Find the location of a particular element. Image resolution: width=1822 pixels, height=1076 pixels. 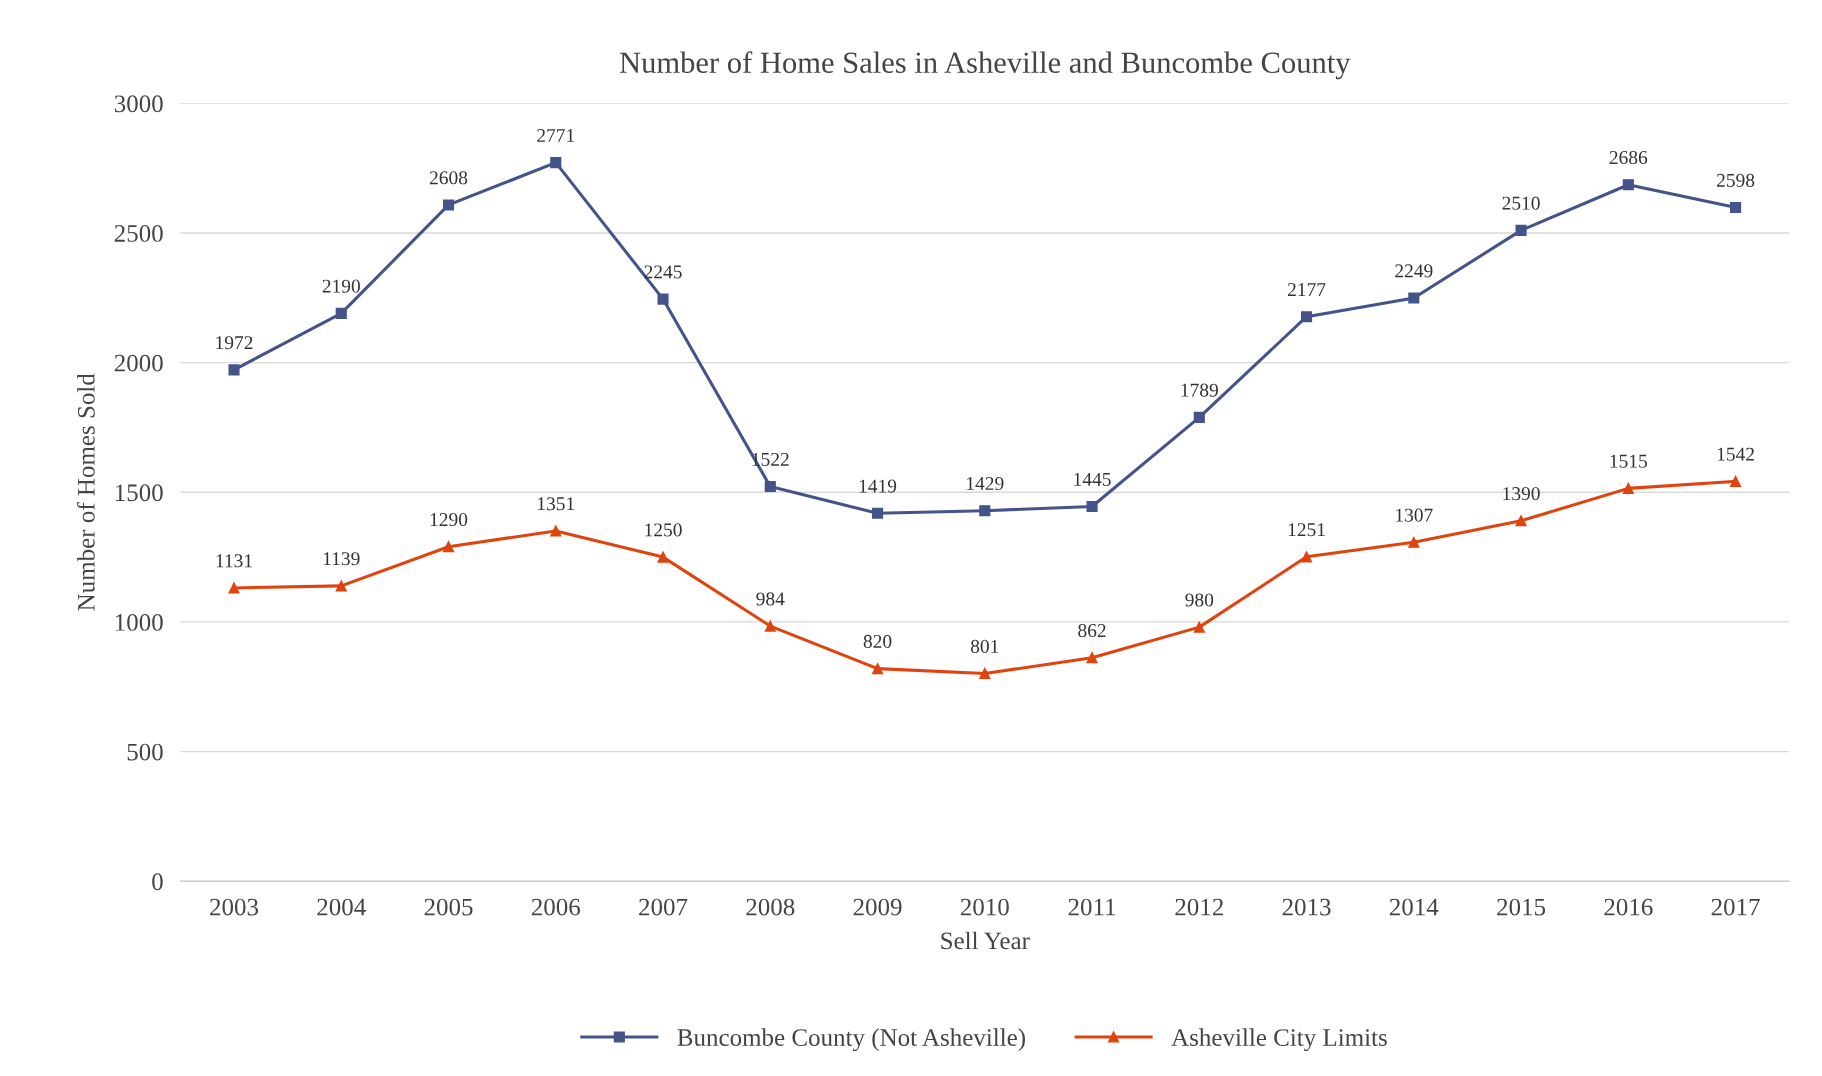

data-label: 820 is located at coordinates (877, 641).